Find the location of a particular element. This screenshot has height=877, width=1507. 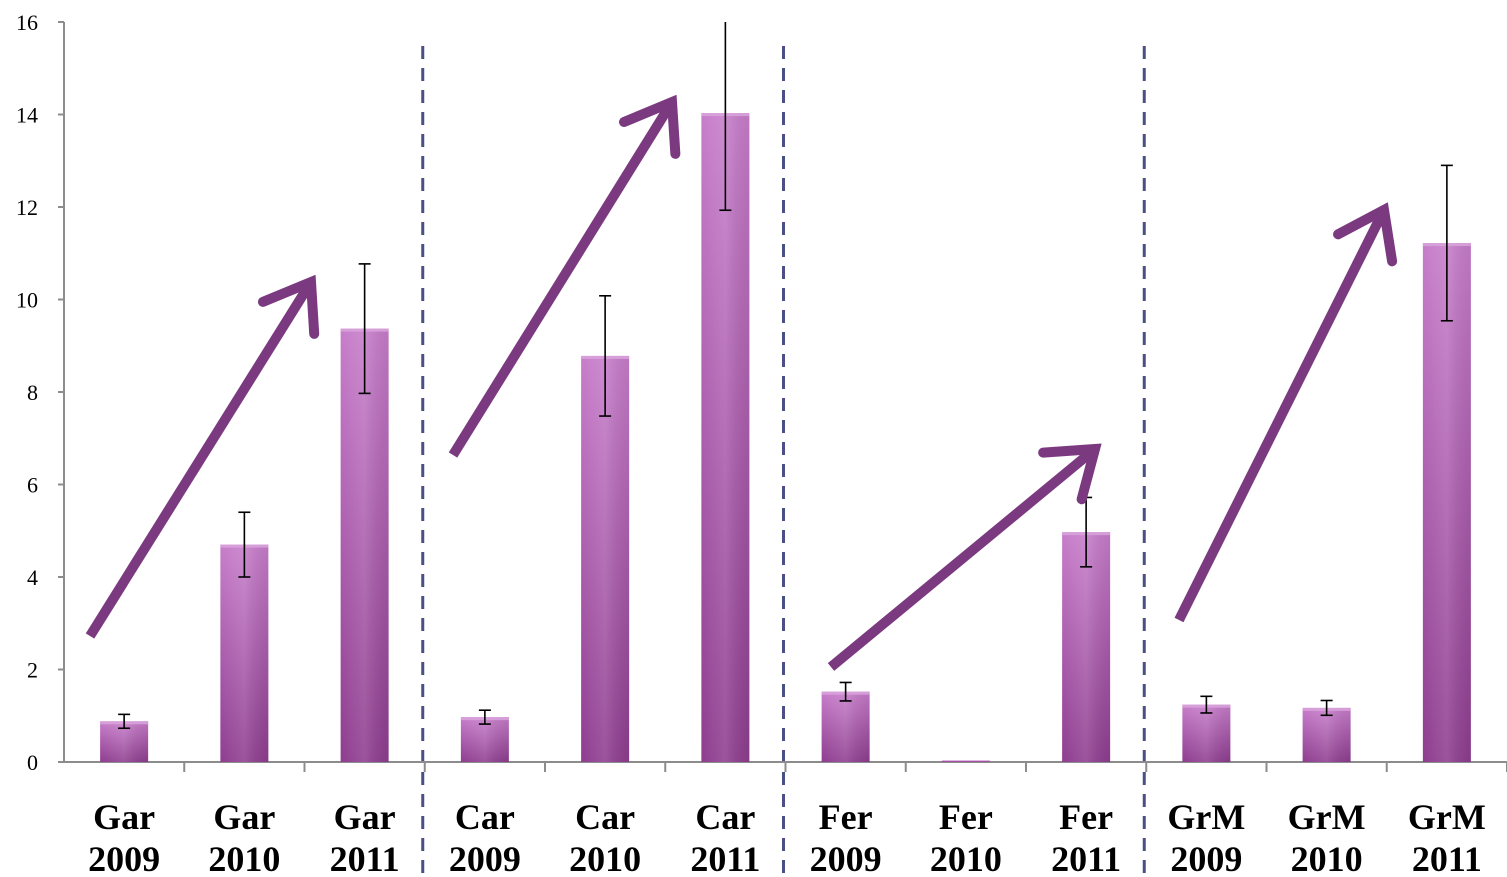

y-tick-label: 14 is located at coordinates (27, 115).